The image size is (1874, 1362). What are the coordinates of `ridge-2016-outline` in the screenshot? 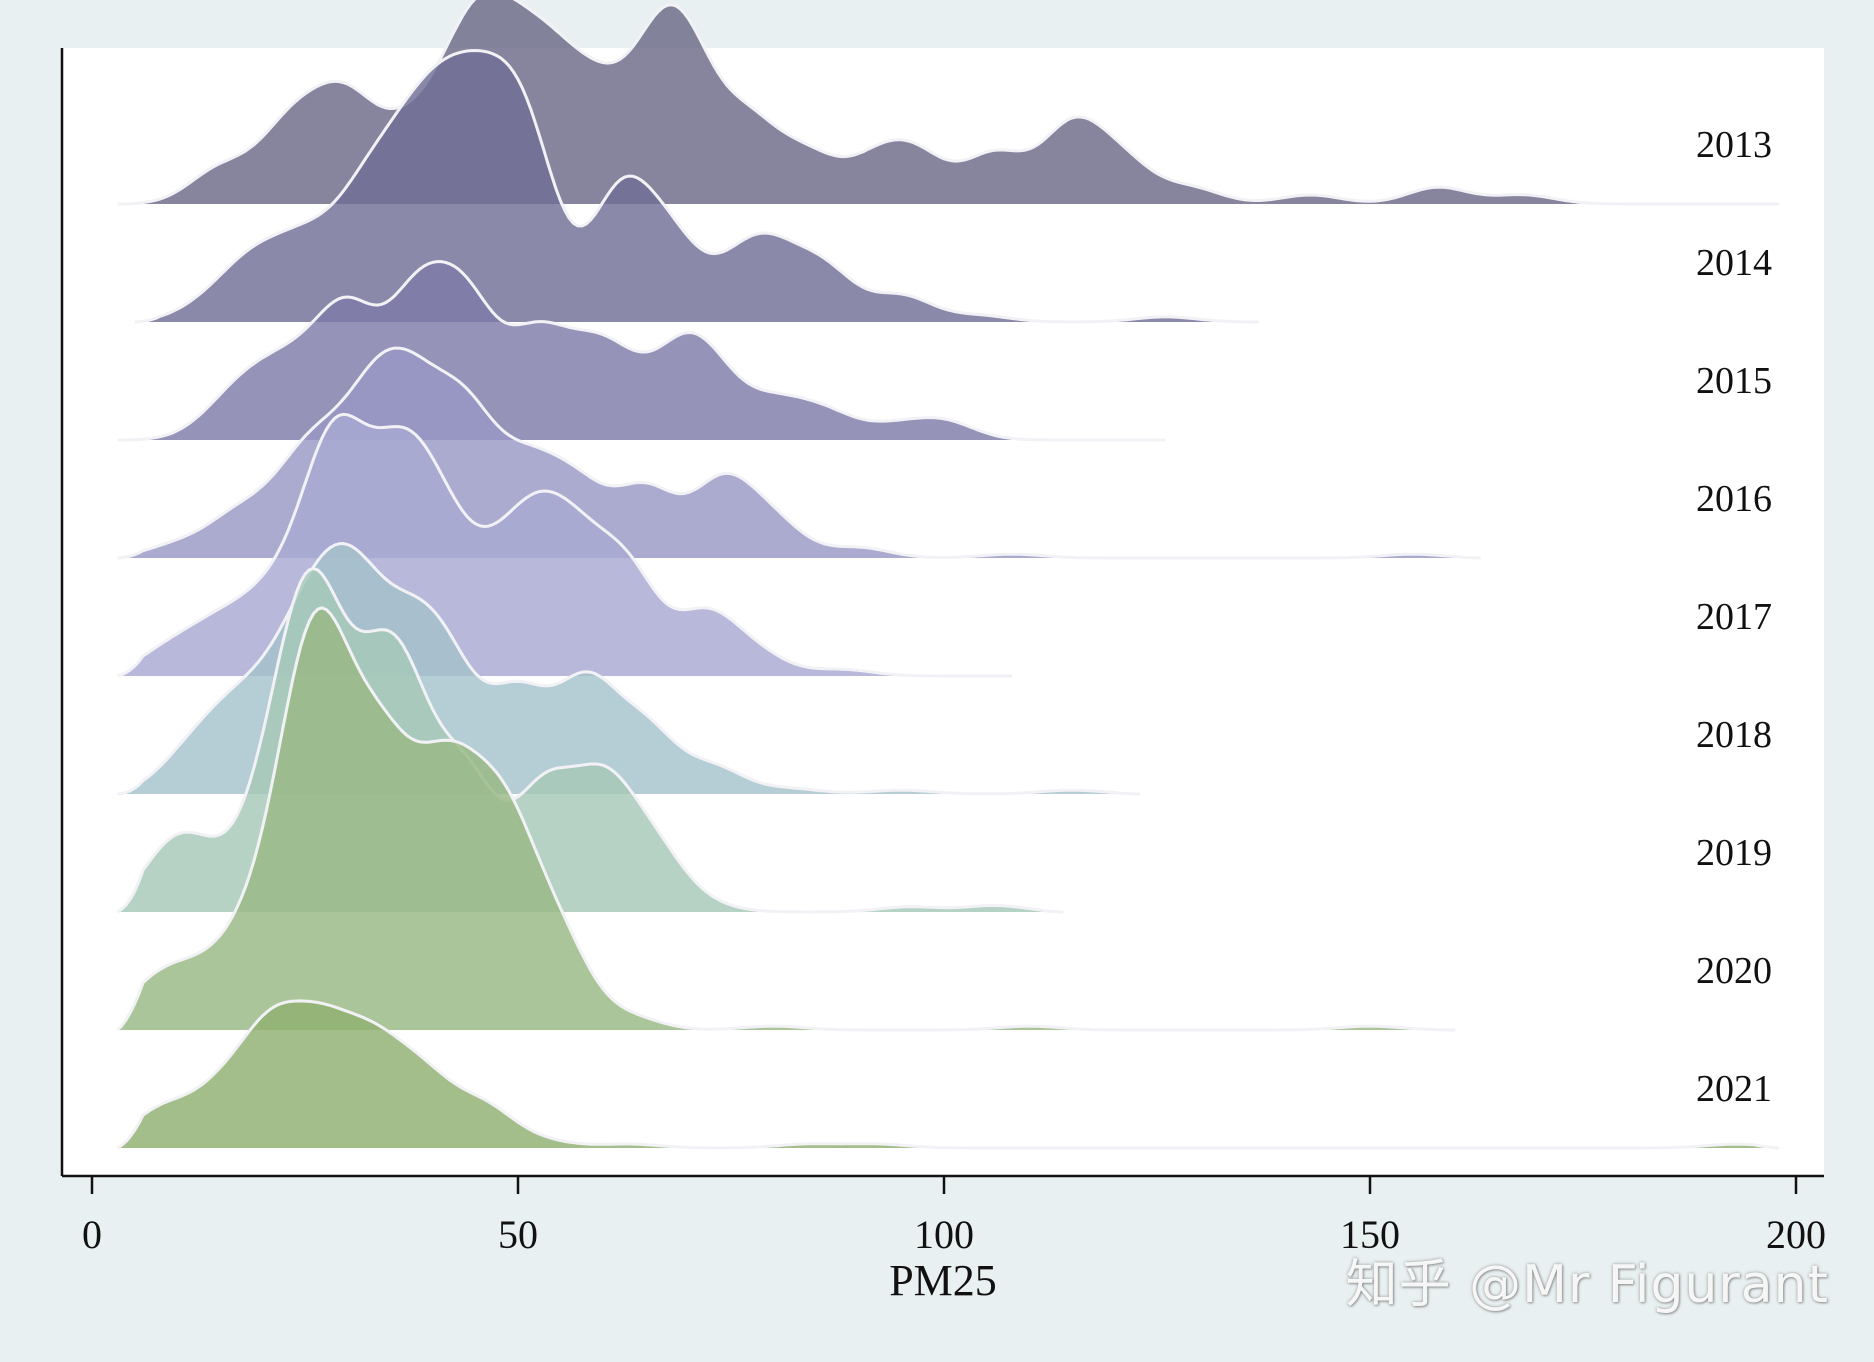 It's located at (799, 453).